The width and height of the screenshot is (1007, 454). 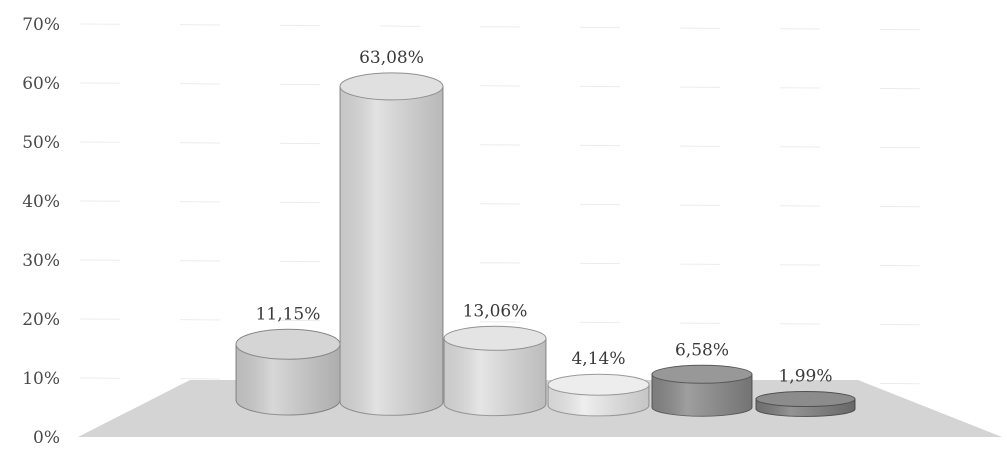 What do you see at coordinates (41, 143) in the screenshot?
I see `y-tick-label: 50%` at bounding box center [41, 143].